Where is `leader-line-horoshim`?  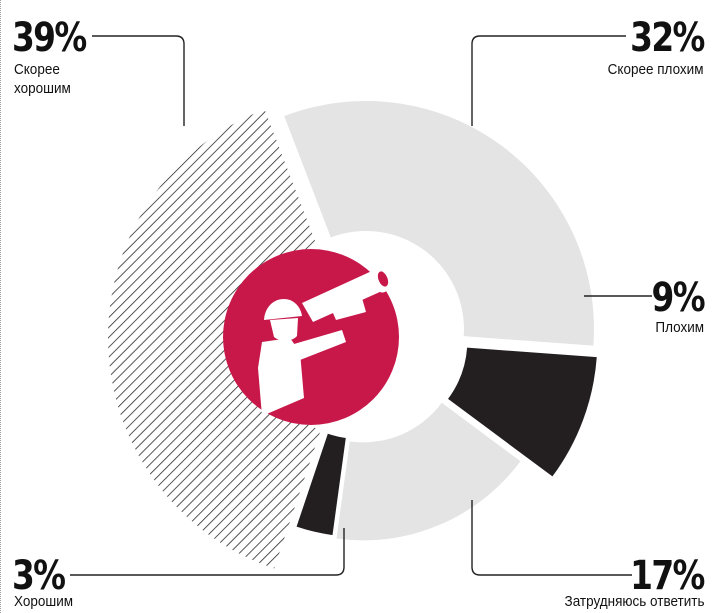 leader-line-horoshim is located at coordinates (207, 552).